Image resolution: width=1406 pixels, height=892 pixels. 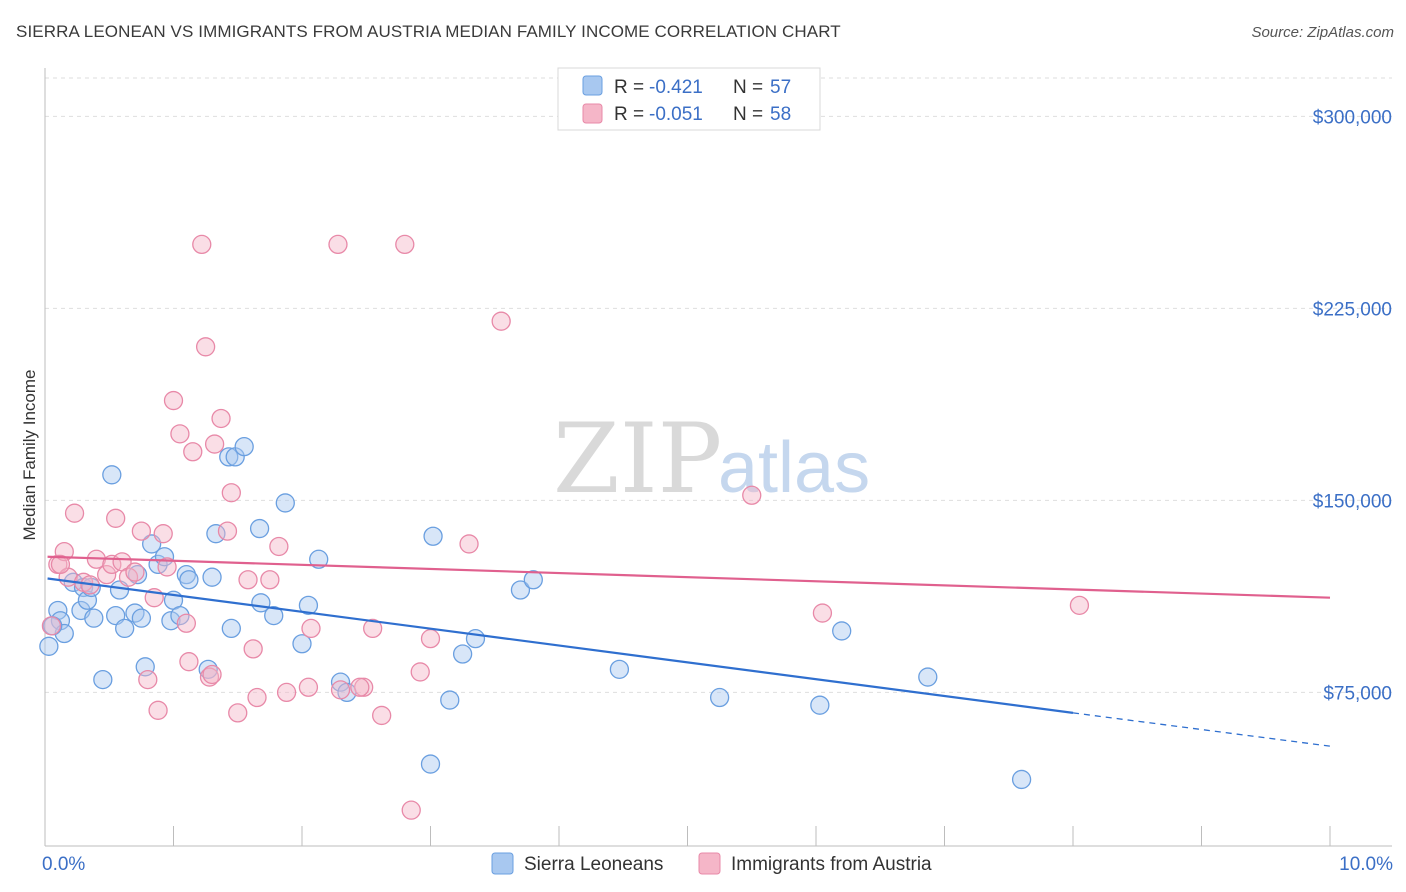 What do you see at coordinates (592, 113) in the screenshot?
I see `legend-swatch-pink` at bounding box center [592, 113].